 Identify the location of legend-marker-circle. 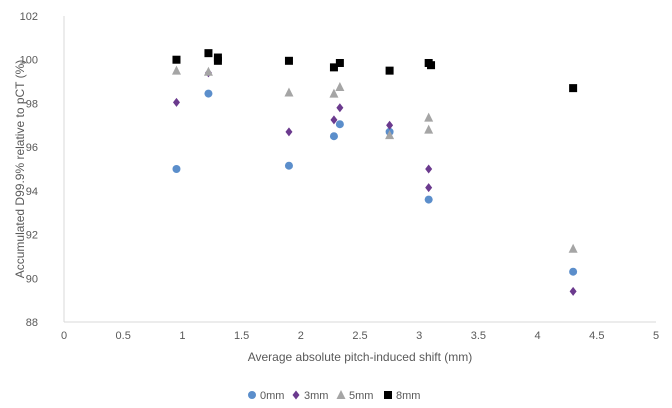
(252, 395).